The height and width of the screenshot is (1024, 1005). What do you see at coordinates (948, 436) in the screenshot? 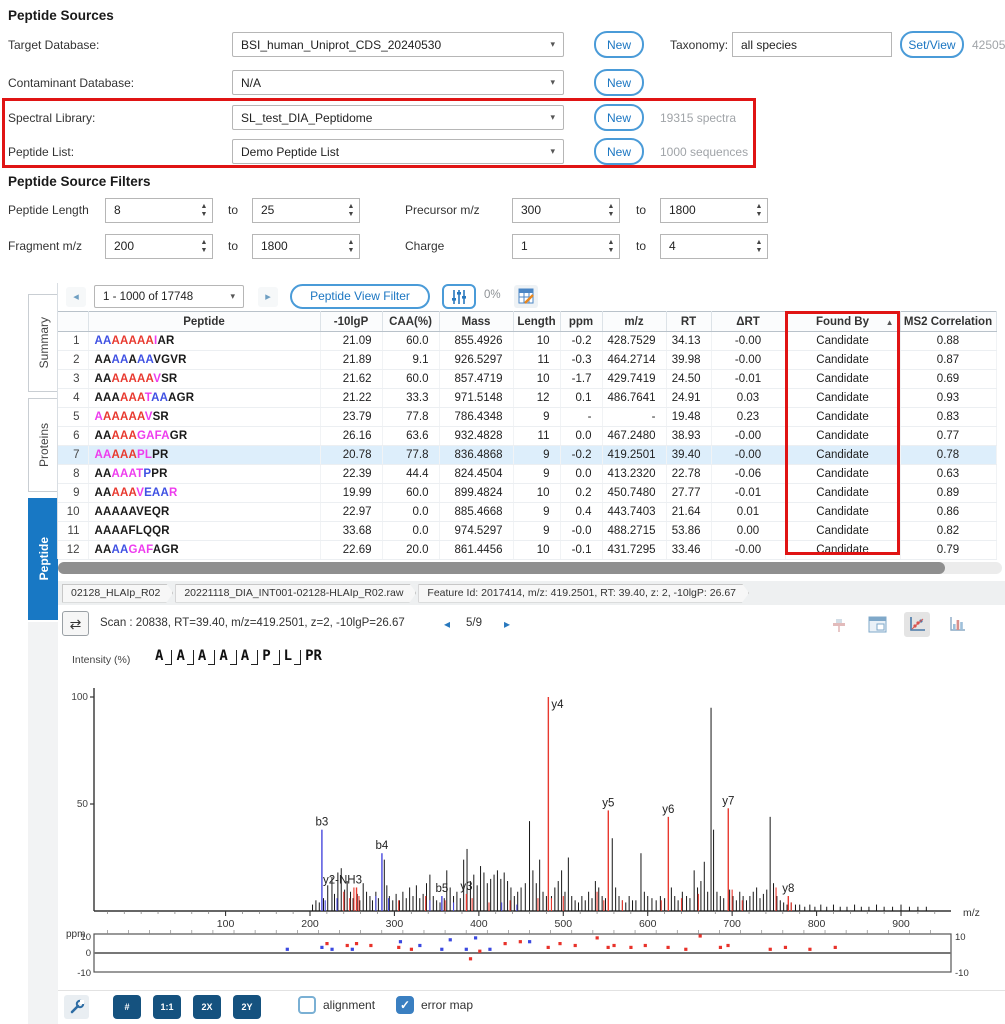
I see `ms2-correlation-cell: 0.77` at bounding box center [948, 436].